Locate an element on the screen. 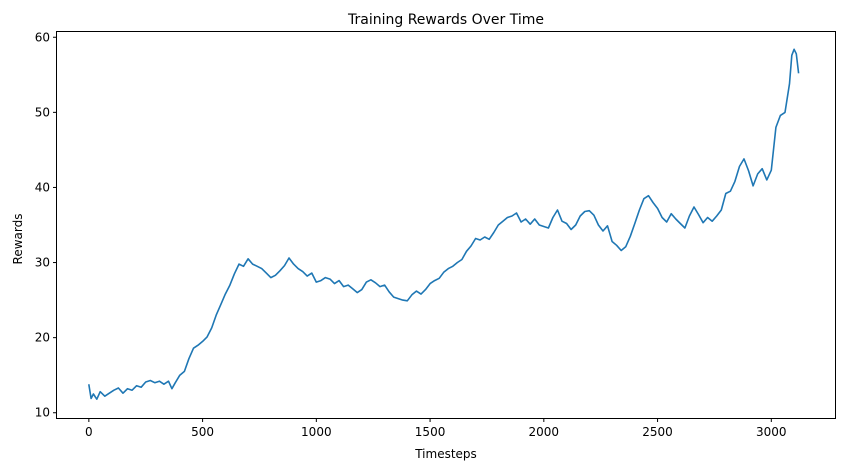 The width and height of the screenshot is (841, 470). y-tick-label: 40 is located at coordinates (42, 187).